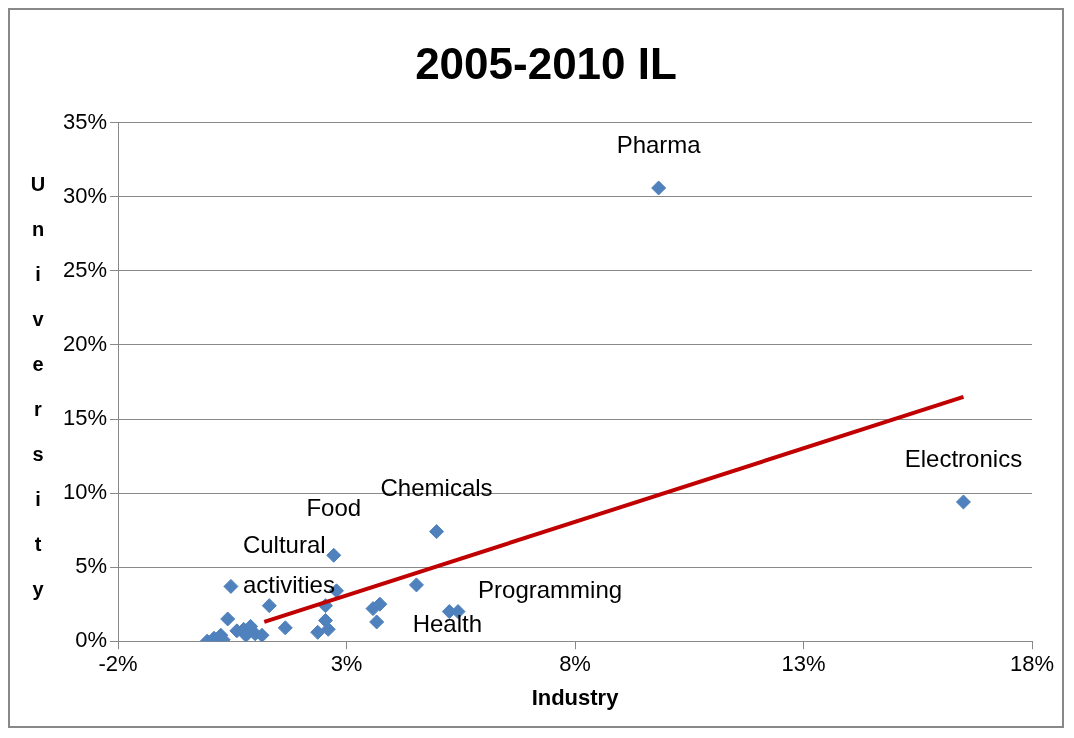  What do you see at coordinates (575, 697) in the screenshot?
I see `x-axis-title: Industry` at bounding box center [575, 697].